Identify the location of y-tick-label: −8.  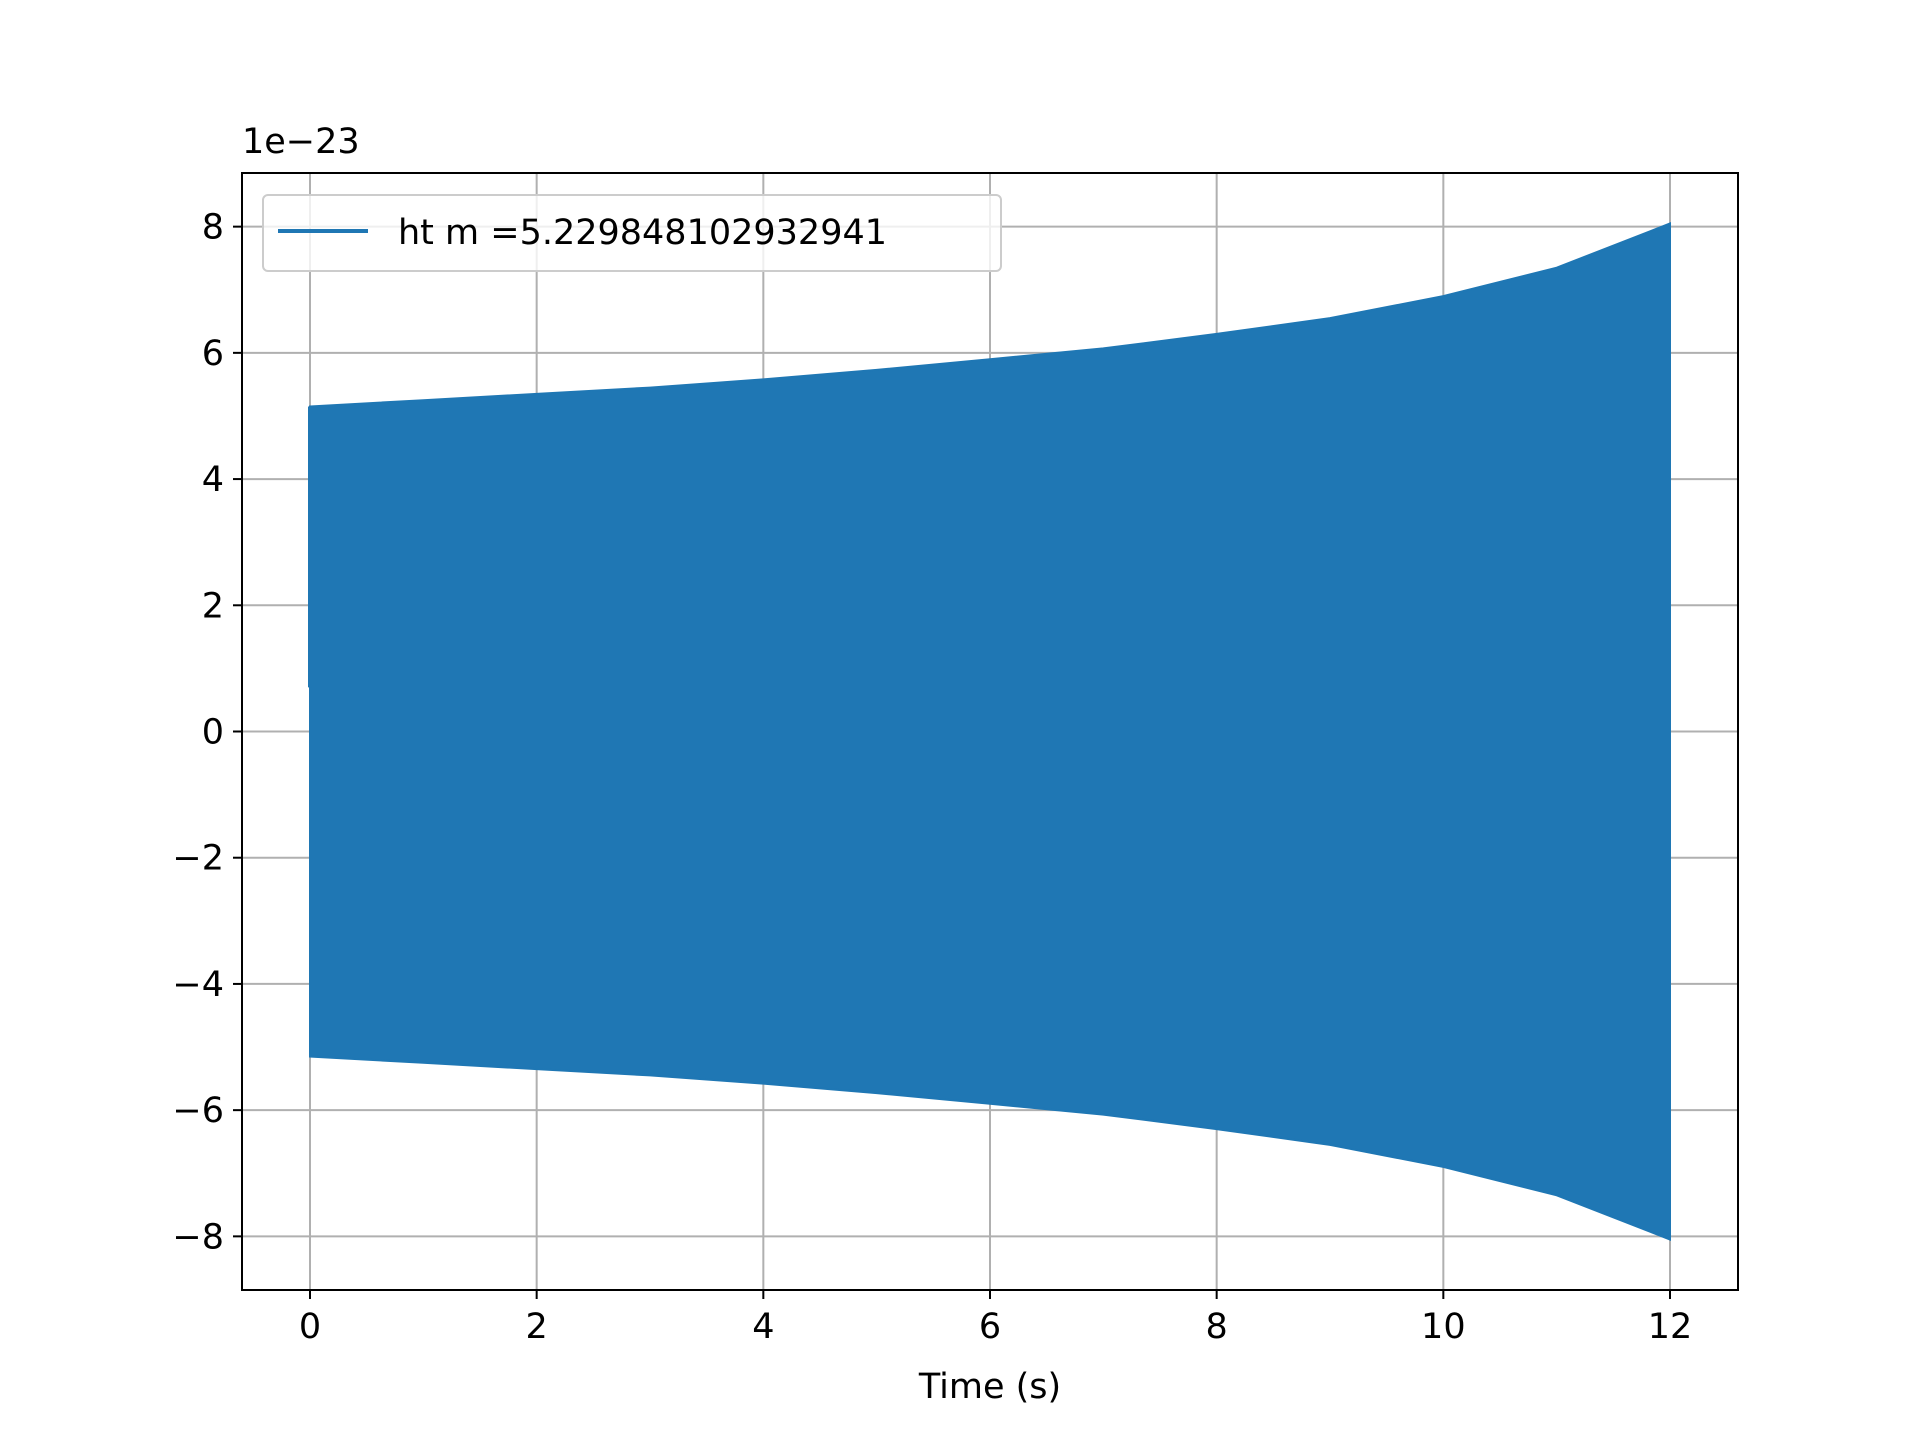
(198, 1237).